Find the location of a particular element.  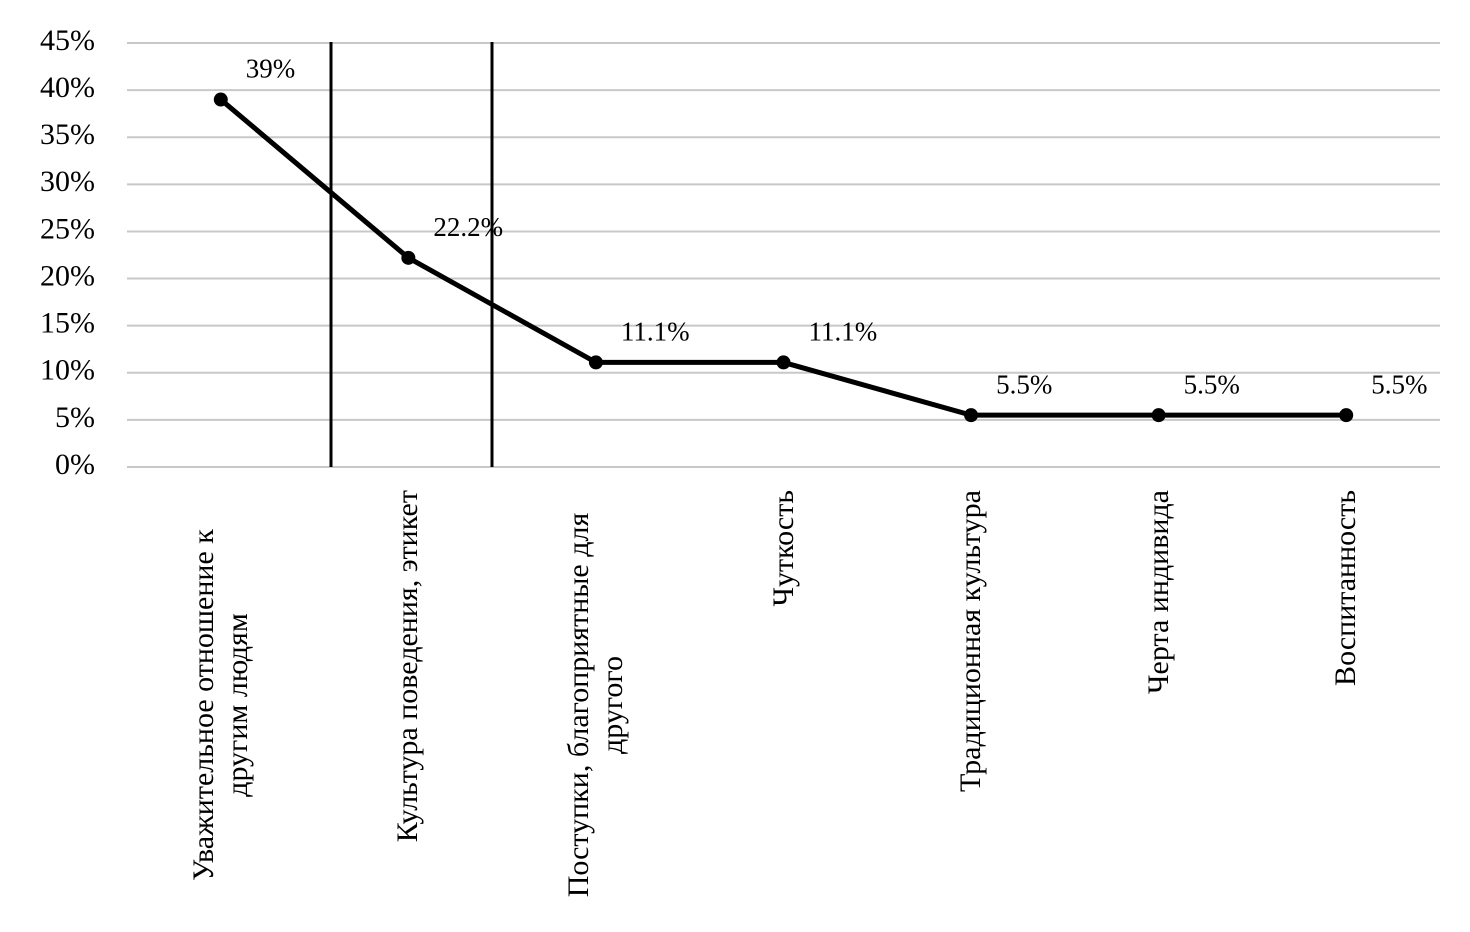

x-tick-label: Культура поведения, этикет is located at coordinates (408, 666).